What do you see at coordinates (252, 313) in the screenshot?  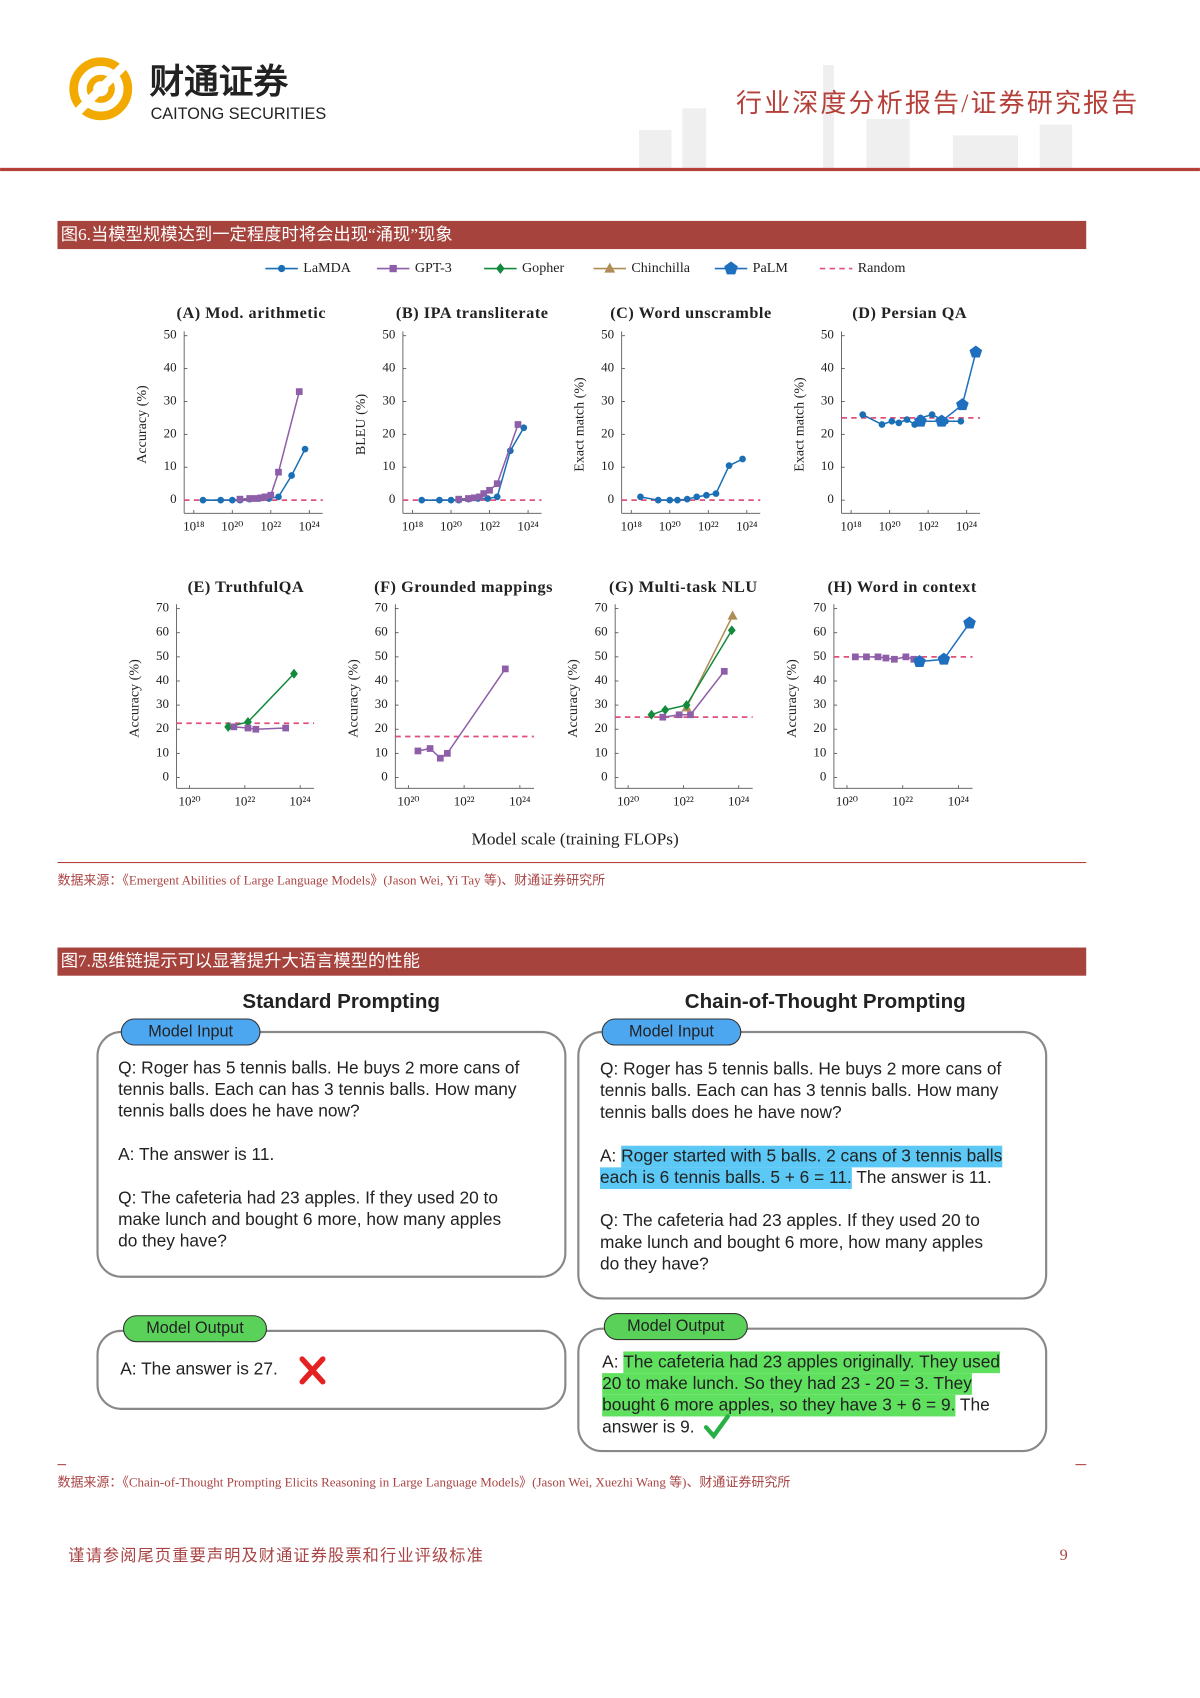 I see `chart-title: (A) Mod. arithmetic` at bounding box center [252, 313].